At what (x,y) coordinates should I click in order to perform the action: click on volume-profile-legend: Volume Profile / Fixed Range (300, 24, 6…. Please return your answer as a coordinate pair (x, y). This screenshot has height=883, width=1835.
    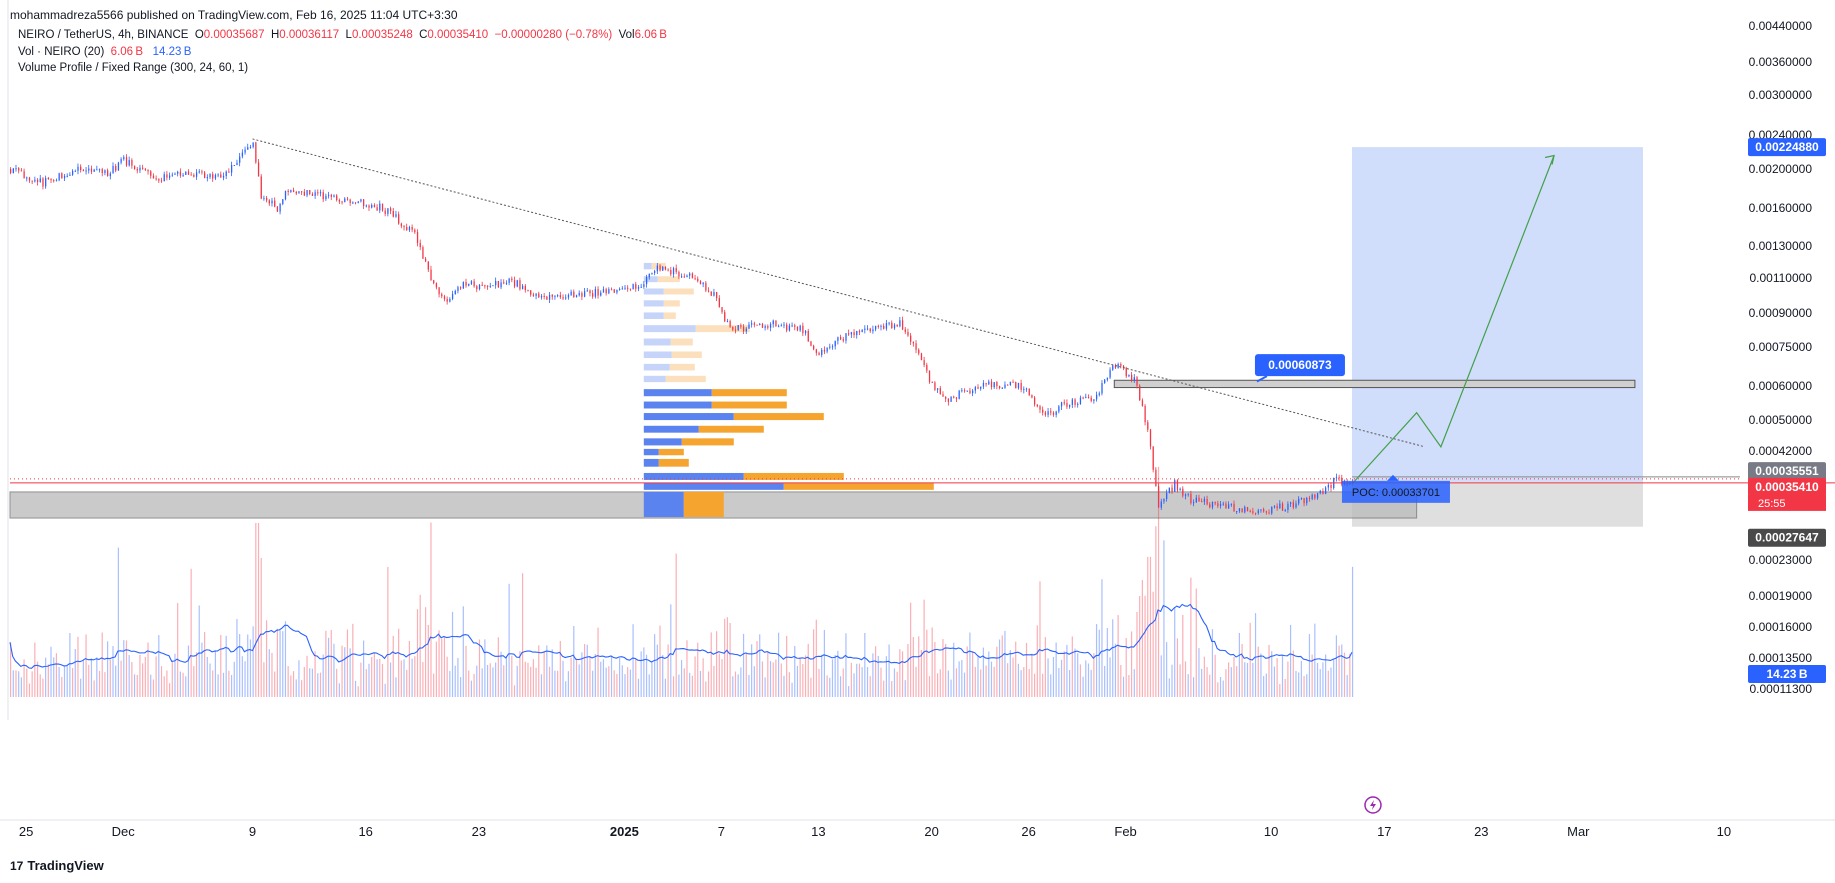
    Looking at the image, I should click on (133, 68).